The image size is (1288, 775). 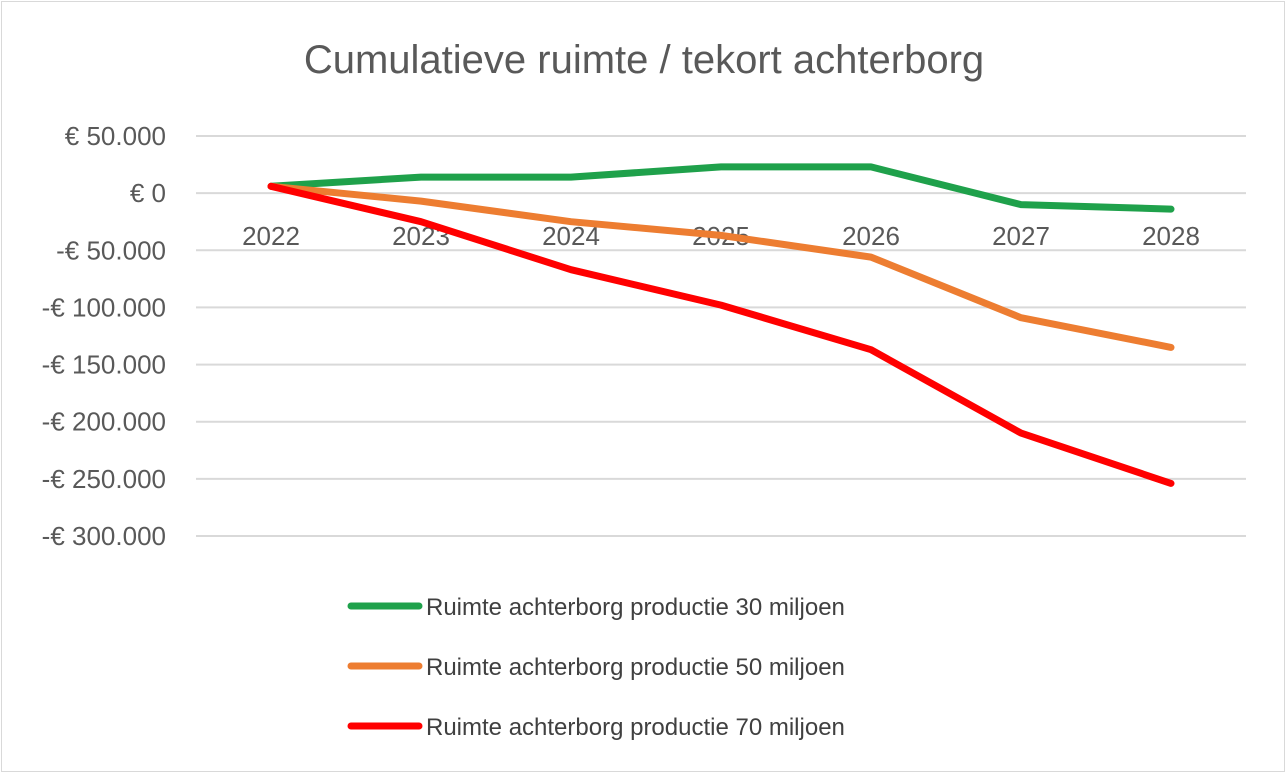 I want to click on chart-title: Cumulatieve ruimte / tekort achterborg, so click(x=644, y=60).